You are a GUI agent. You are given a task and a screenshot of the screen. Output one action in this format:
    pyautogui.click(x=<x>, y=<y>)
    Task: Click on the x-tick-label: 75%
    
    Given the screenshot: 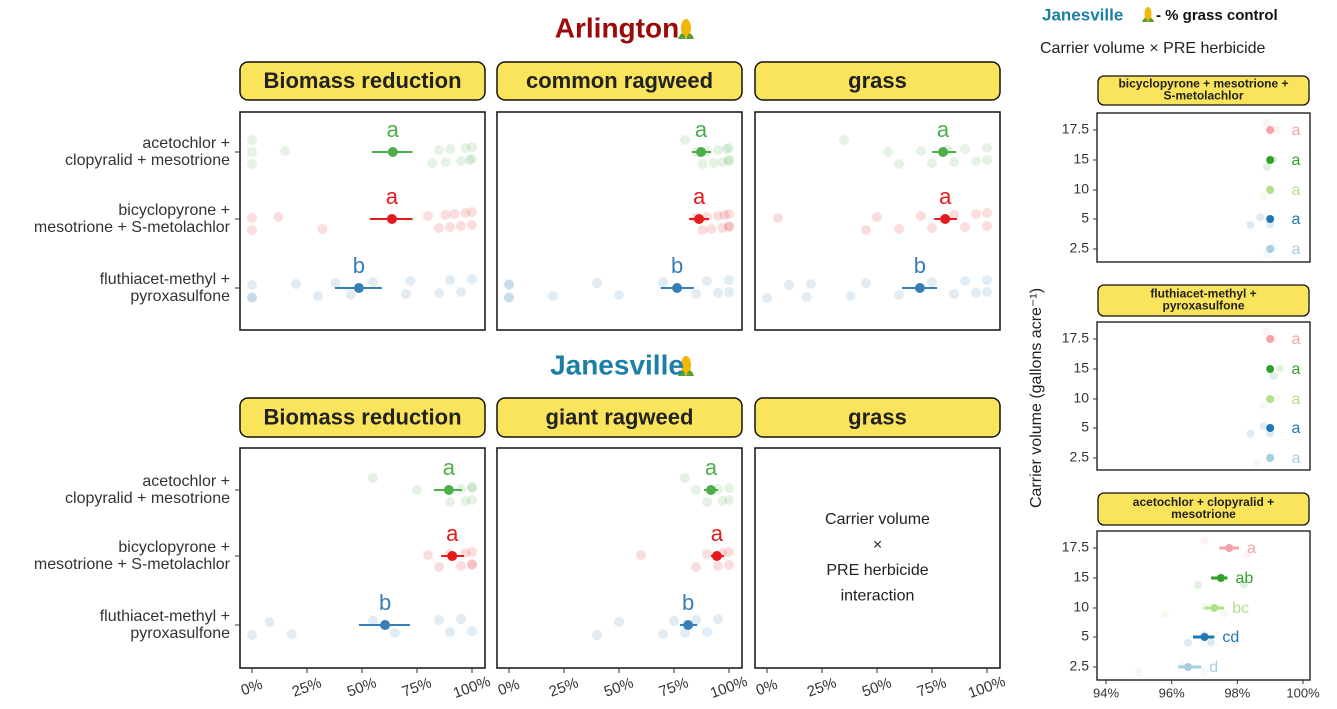 What is the action you would take?
    pyautogui.click(x=674, y=687)
    